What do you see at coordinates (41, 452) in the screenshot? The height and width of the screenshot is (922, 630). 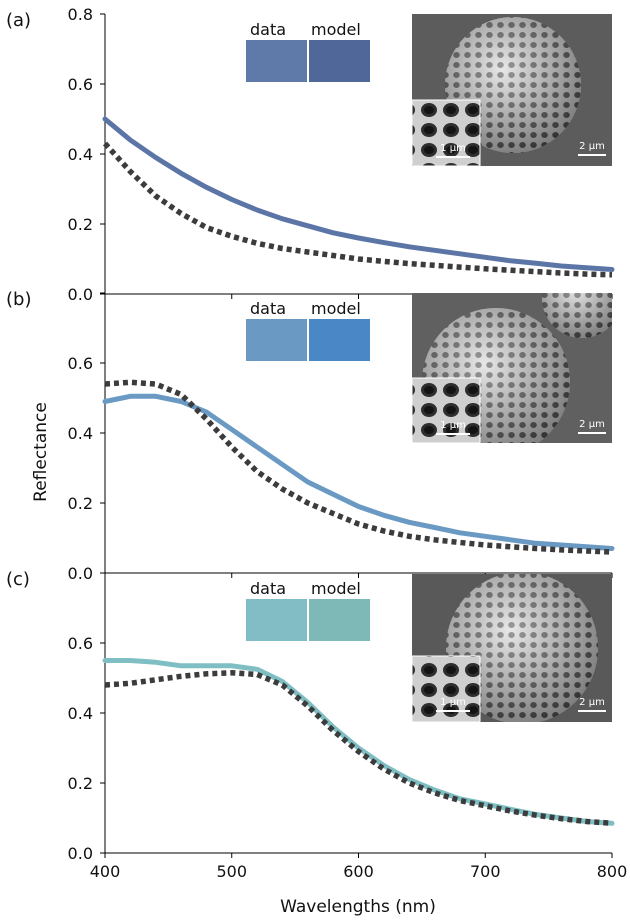 I see `y-axis-label: Reflectance` at bounding box center [41, 452].